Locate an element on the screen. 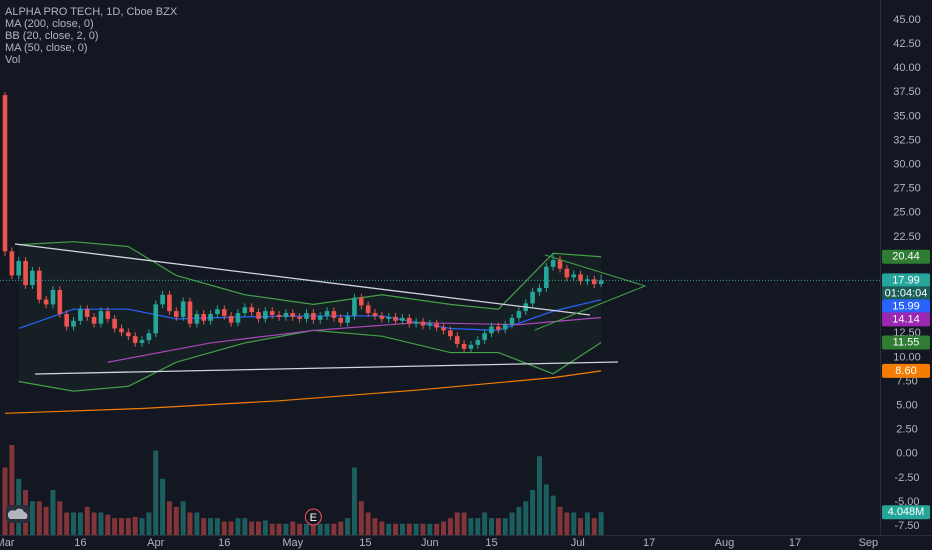 This screenshot has height=550, width=932. price-label: 15.99 is located at coordinates (906, 306).